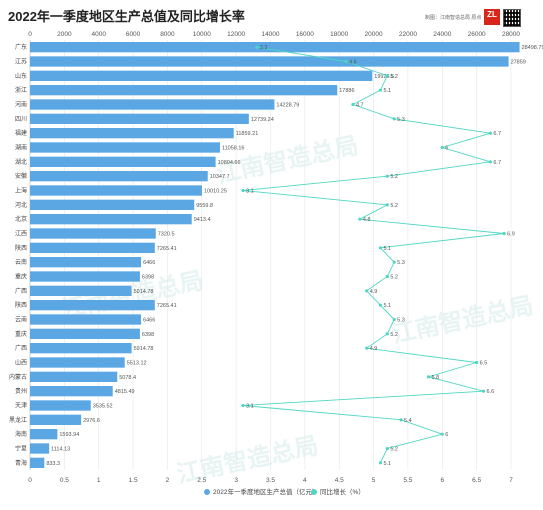 The image size is (543, 510). I want to click on category-label: 湖北, so click(21, 162).